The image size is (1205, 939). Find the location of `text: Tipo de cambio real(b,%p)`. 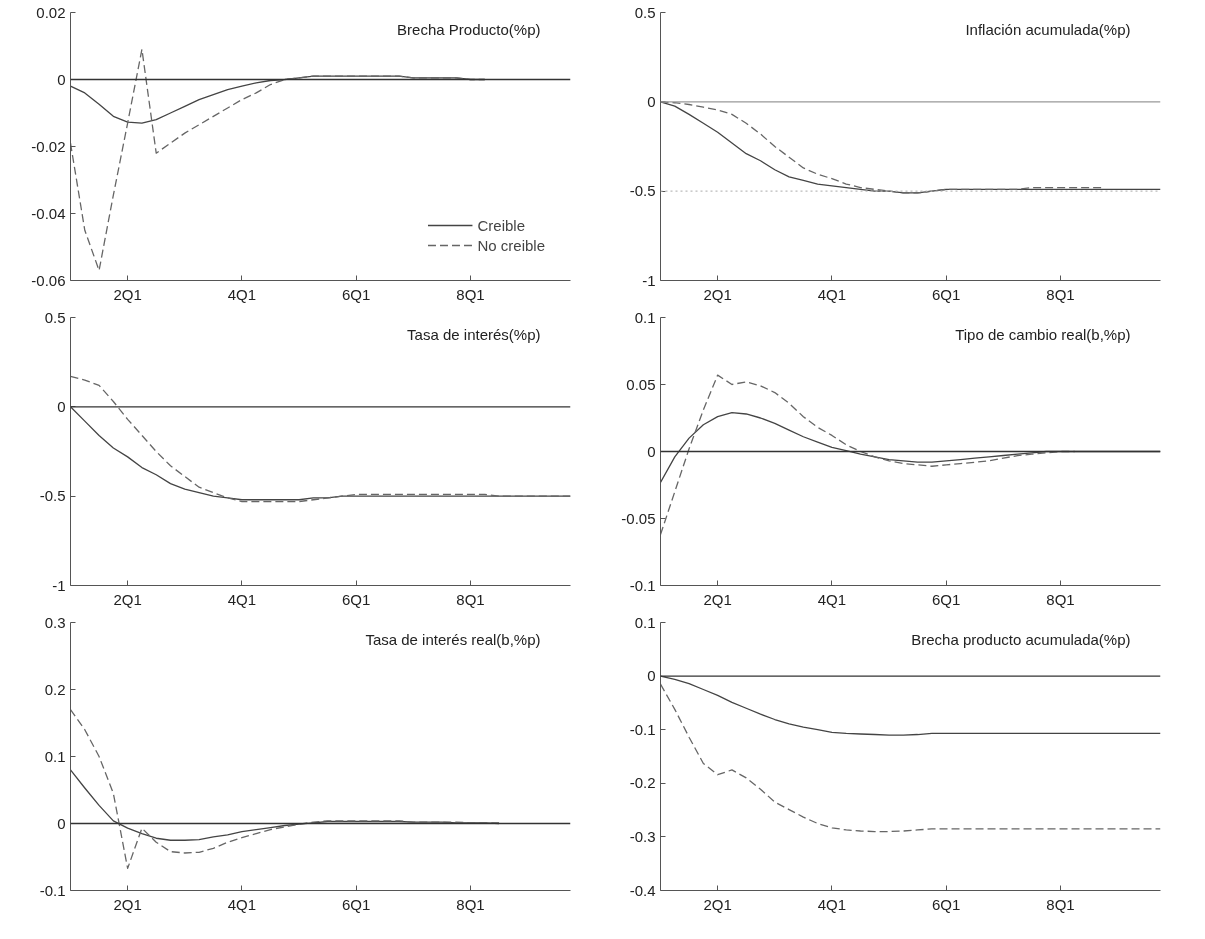

text: Tipo de cambio real(b,%p) is located at coordinates (1043, 334).